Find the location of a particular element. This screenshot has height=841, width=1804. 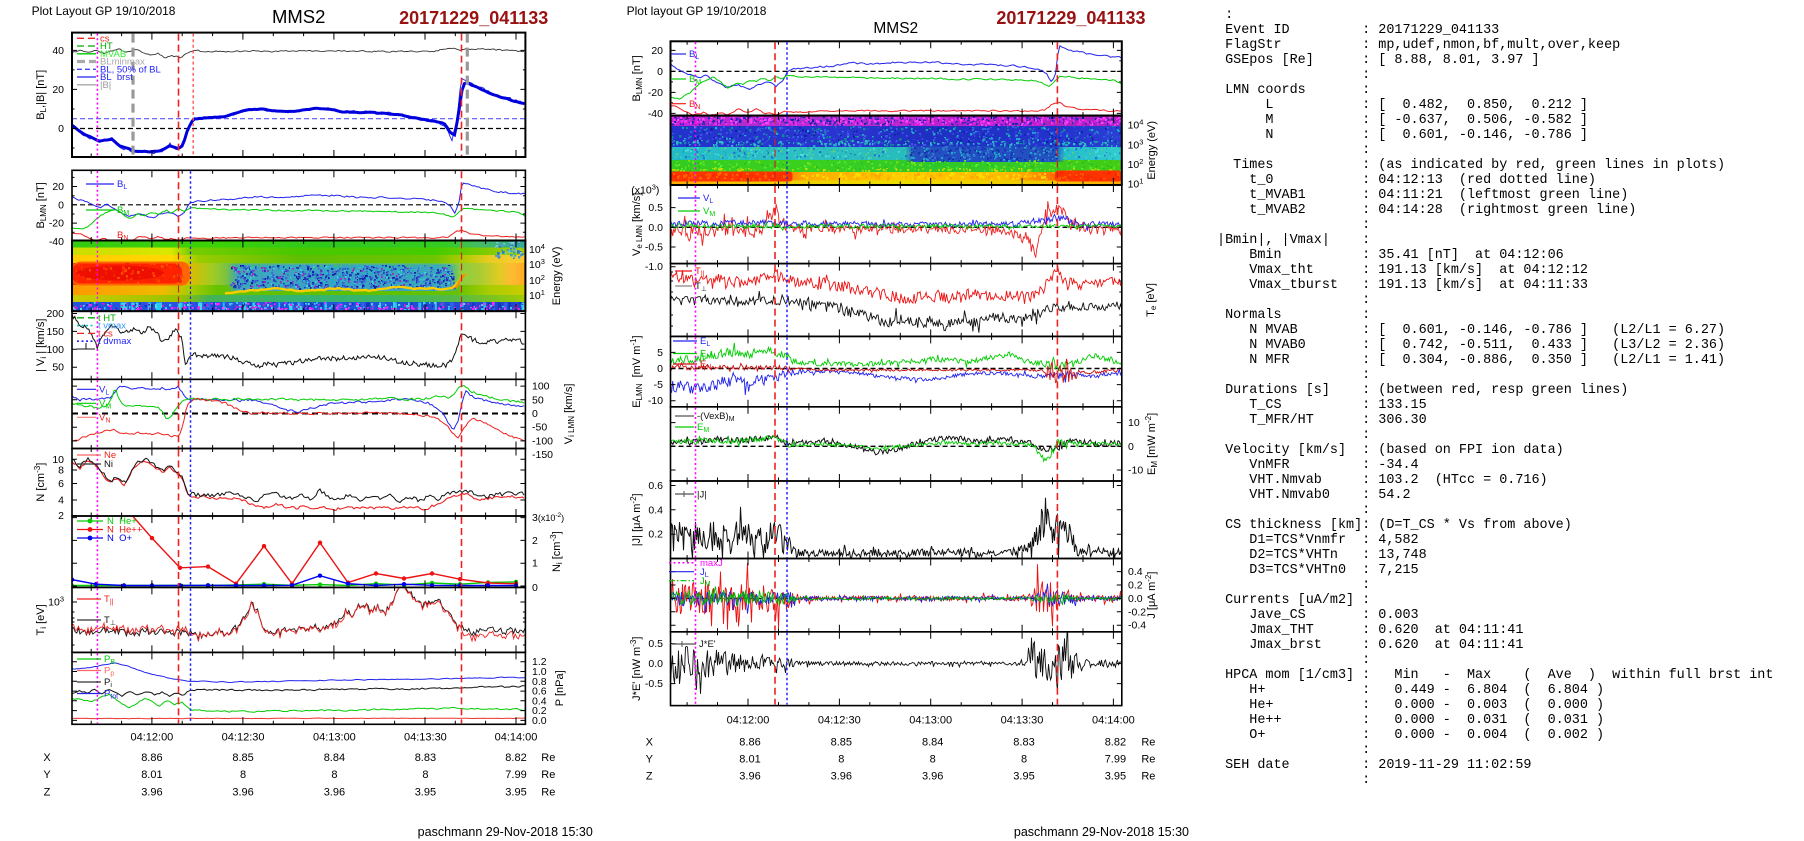

svg-text: PB is located at coordinates (109, 660).